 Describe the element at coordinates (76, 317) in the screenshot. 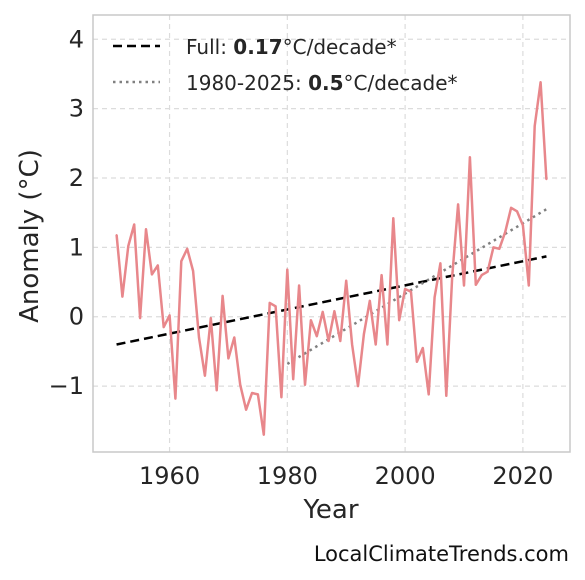

I see `y-tick-label: 0` at that location.